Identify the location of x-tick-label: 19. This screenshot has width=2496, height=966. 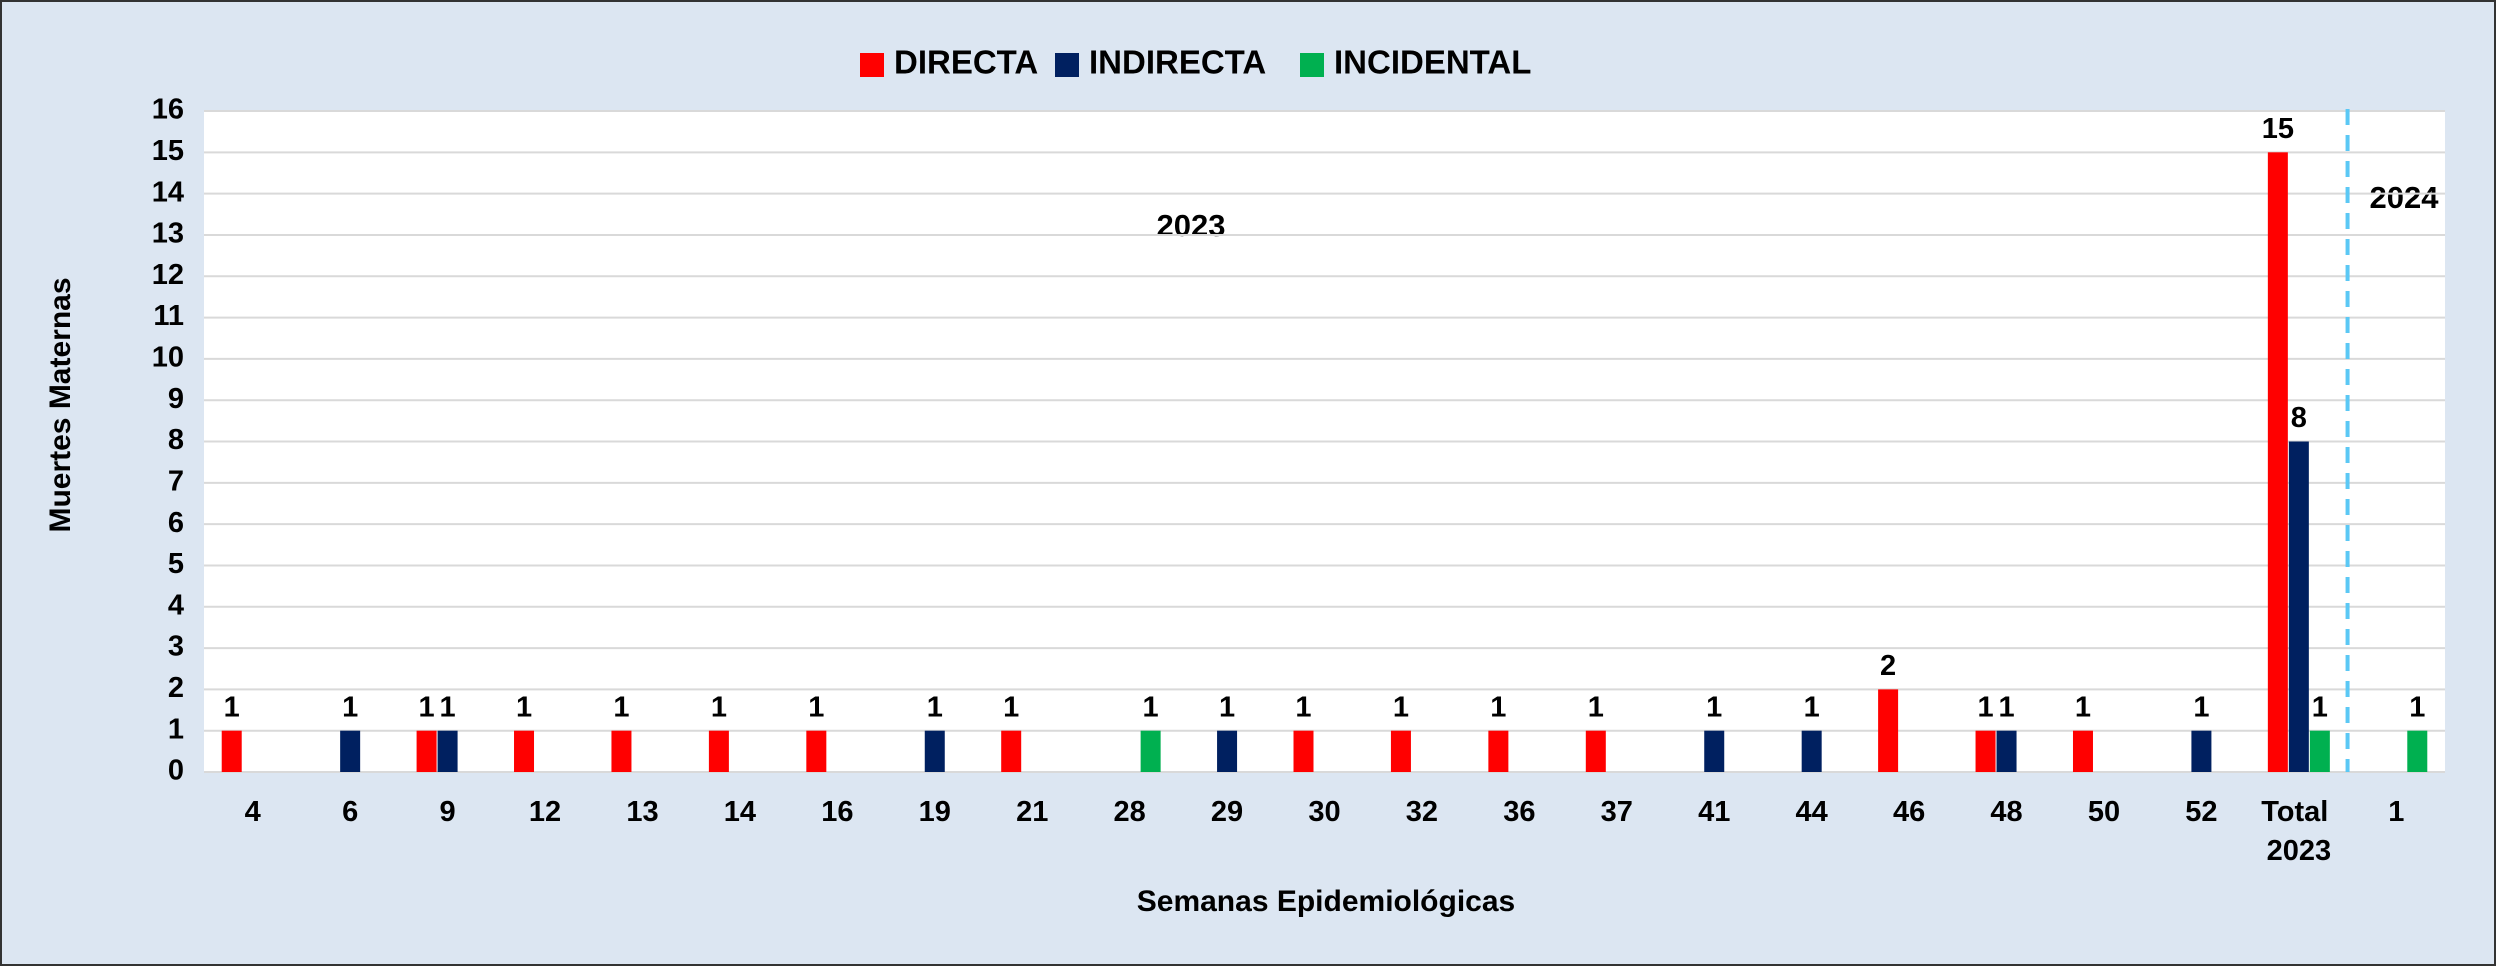
(935, 812).